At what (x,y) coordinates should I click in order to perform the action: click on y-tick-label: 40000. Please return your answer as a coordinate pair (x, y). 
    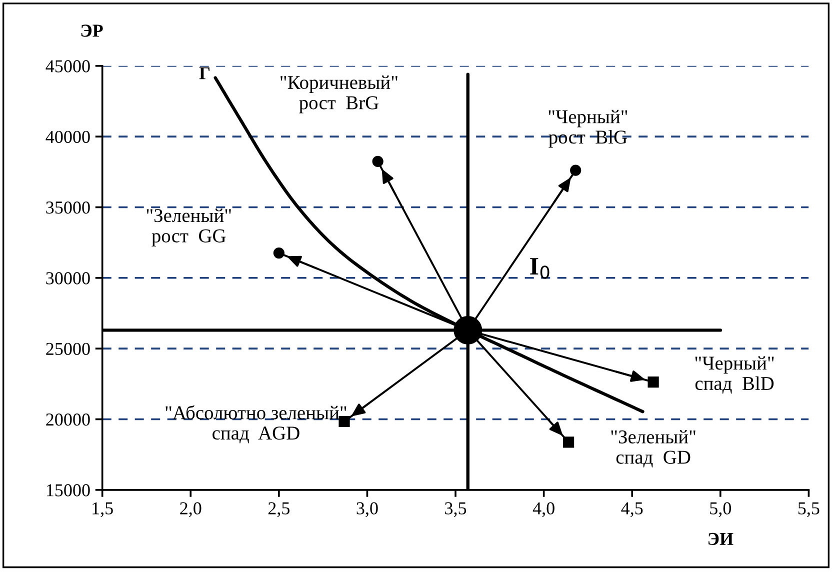
    Looking at the image, I should click on (68, 137).